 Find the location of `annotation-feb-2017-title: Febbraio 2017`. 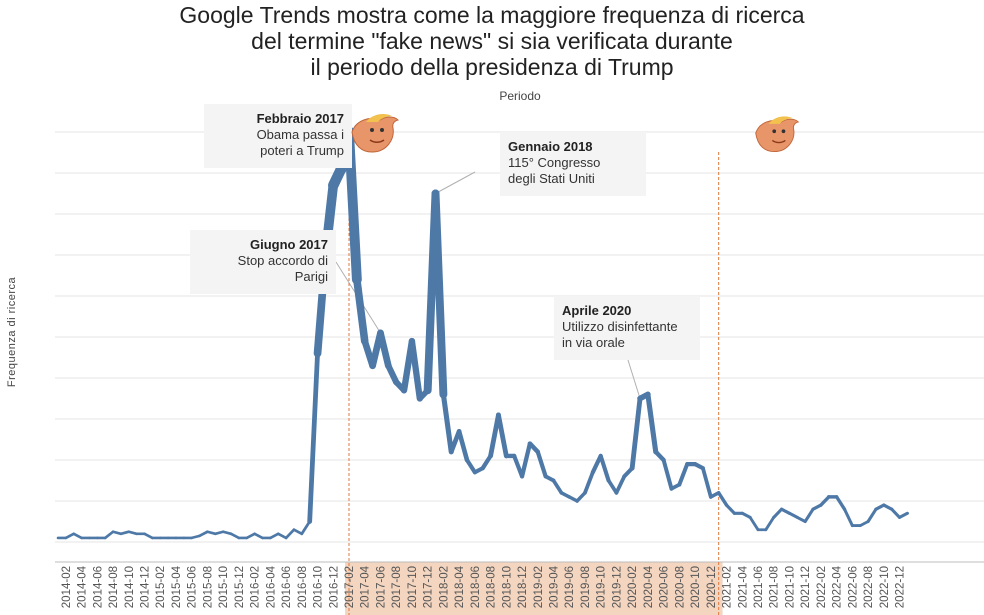

annotation-feb-2017-title: Febbraio 2017 is located at coordinates (300, 118).